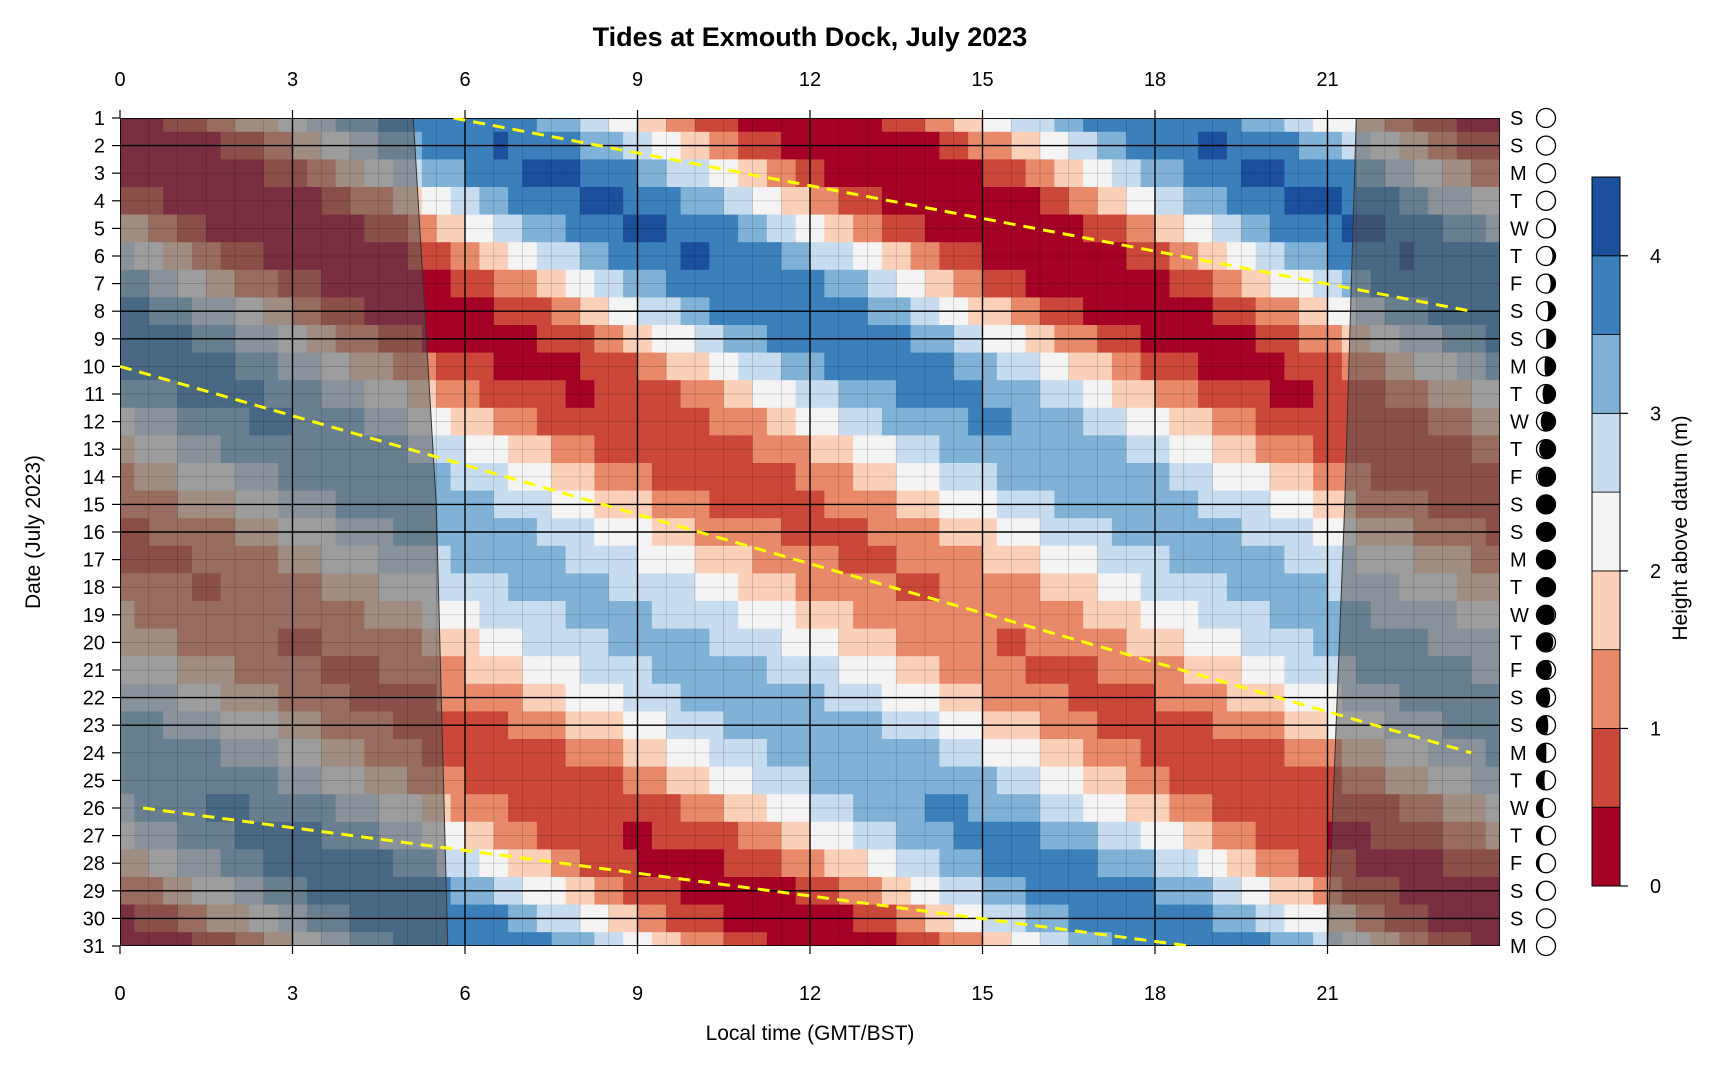 This screenshot has height=1080, width=1720. Describe the element at coordinates (810, 80) in the screenshot. I see `top-x-tick-label: 12` at that location.